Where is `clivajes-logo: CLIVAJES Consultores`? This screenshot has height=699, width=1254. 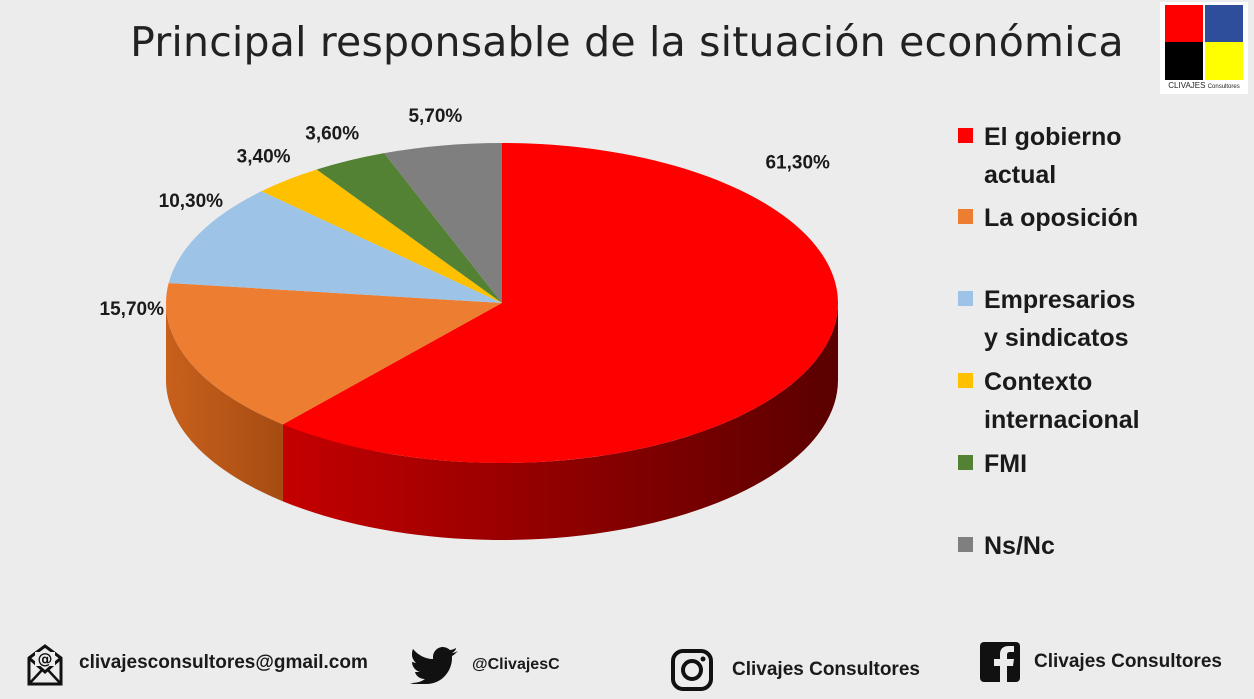
clivajes-logo: CLIVAJES Consultores is located at coordinates (1204, 48).